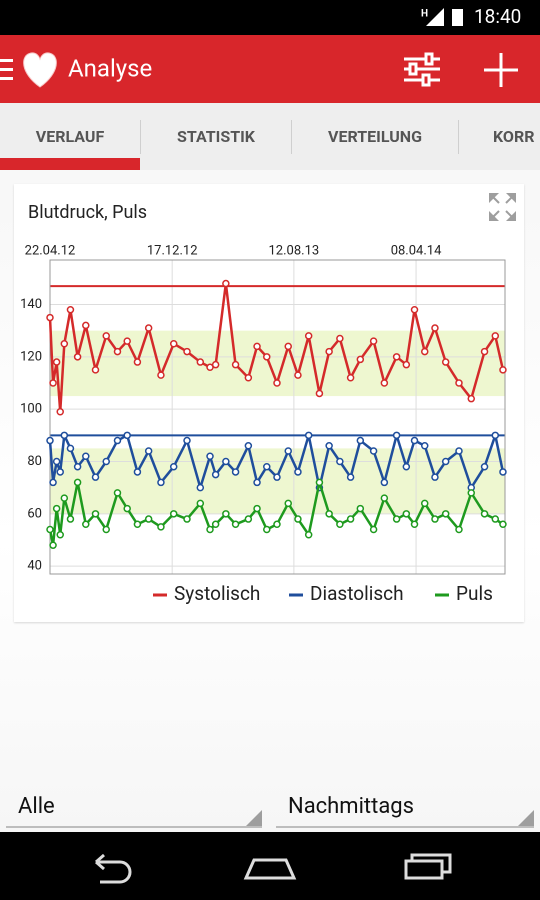 The image size is (540, 900). I want to click on dropdown-value: Nachmittags, so click(351, 806).